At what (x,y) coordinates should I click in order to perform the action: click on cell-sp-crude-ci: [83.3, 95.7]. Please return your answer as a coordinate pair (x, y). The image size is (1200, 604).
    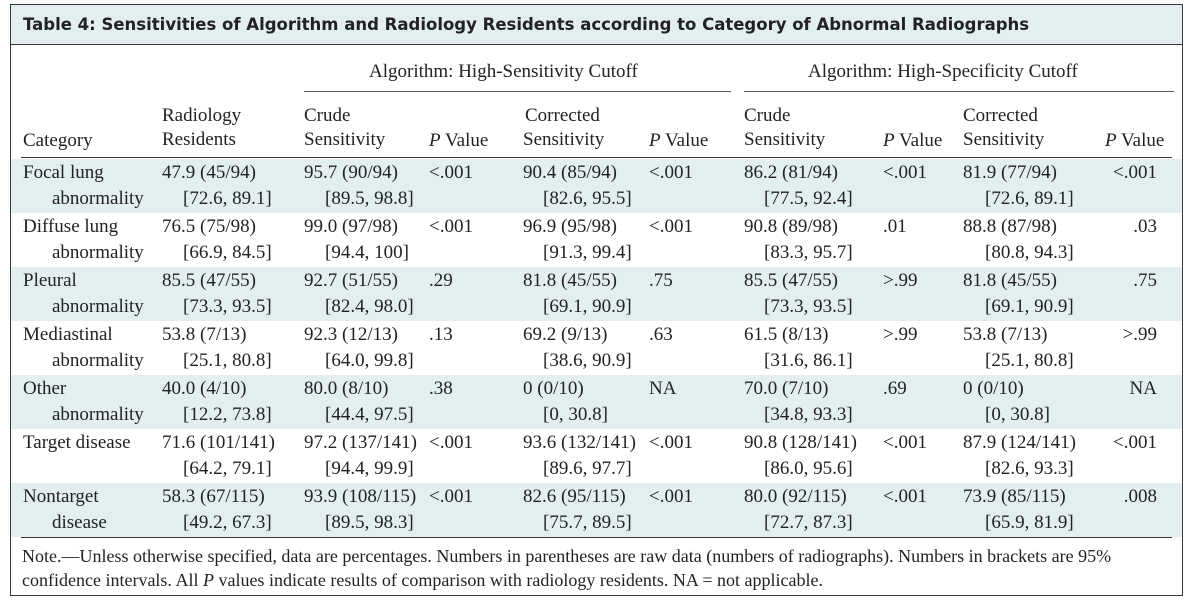
    Looking at the image, I should click on (808, 252).